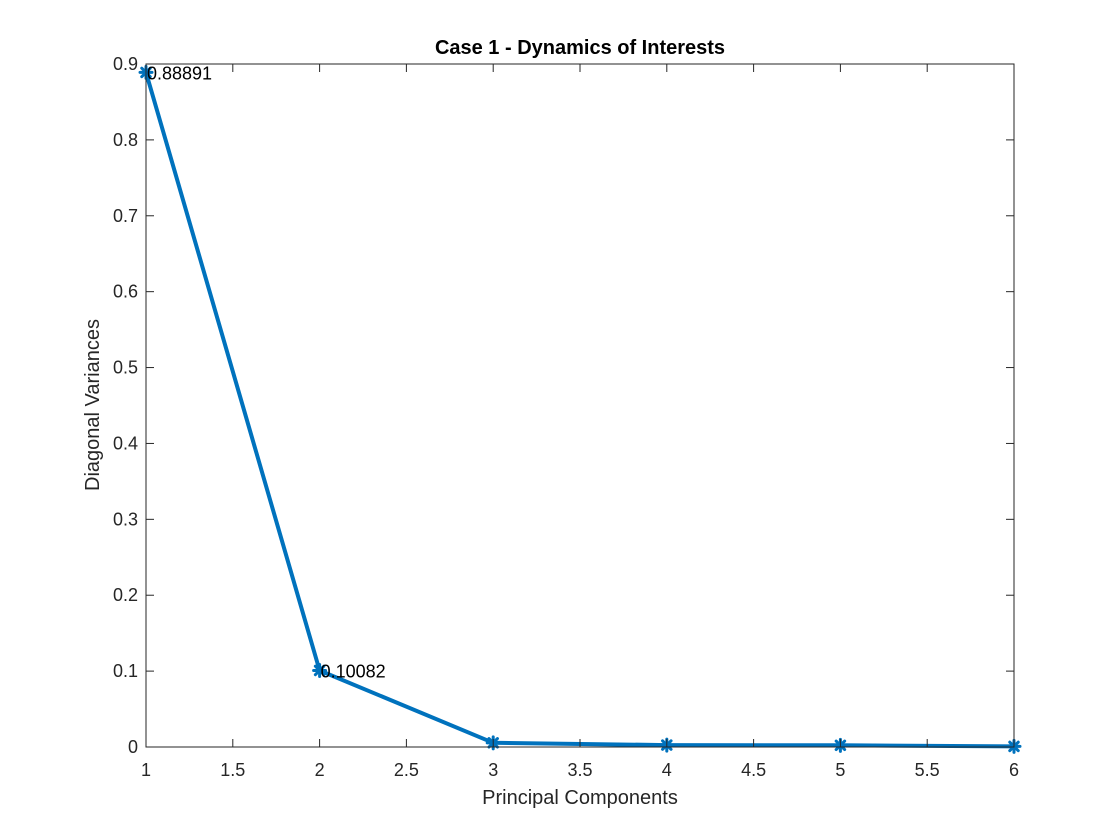 Image resolution: width=1120 pixels, height=840 pixels. I want to click on chart-title: Case 1 - Dynamics of Interests, so click(580, 48).